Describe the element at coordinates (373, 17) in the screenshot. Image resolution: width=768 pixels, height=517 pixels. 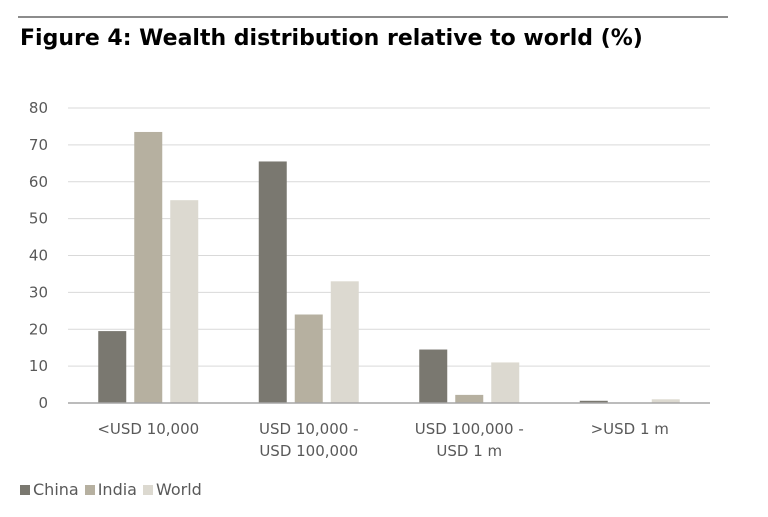
I see `top-rule` at that location.